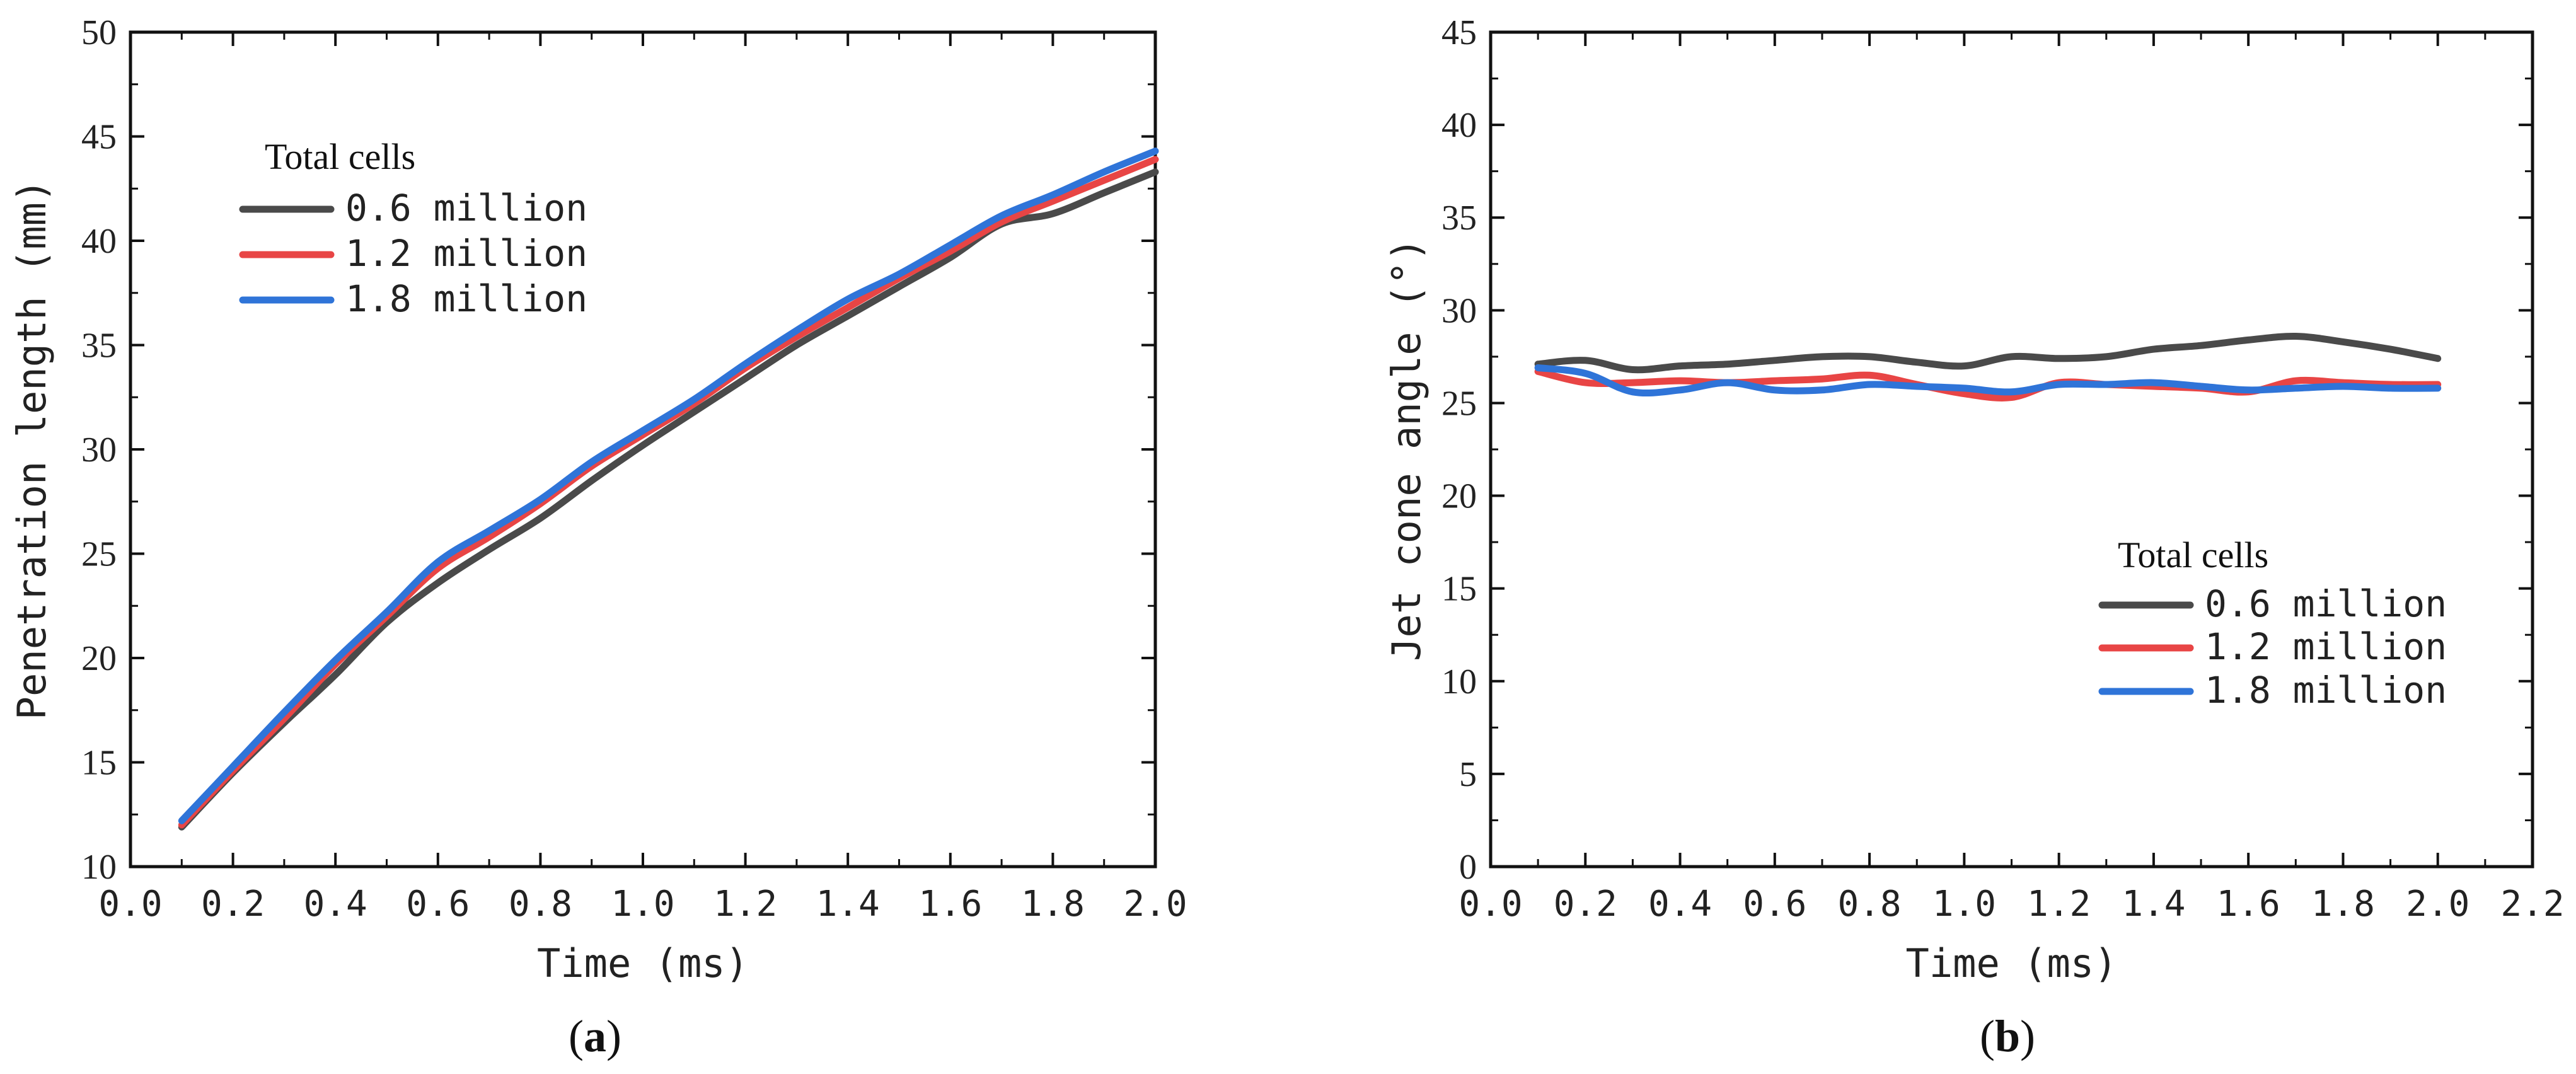 The width and height of the screenshot is (2576, 1074). What do you see at coordinates (1468, 867) in the screenshot?
I see `y-tick-label: 0` at bounding box center [1468, 867].